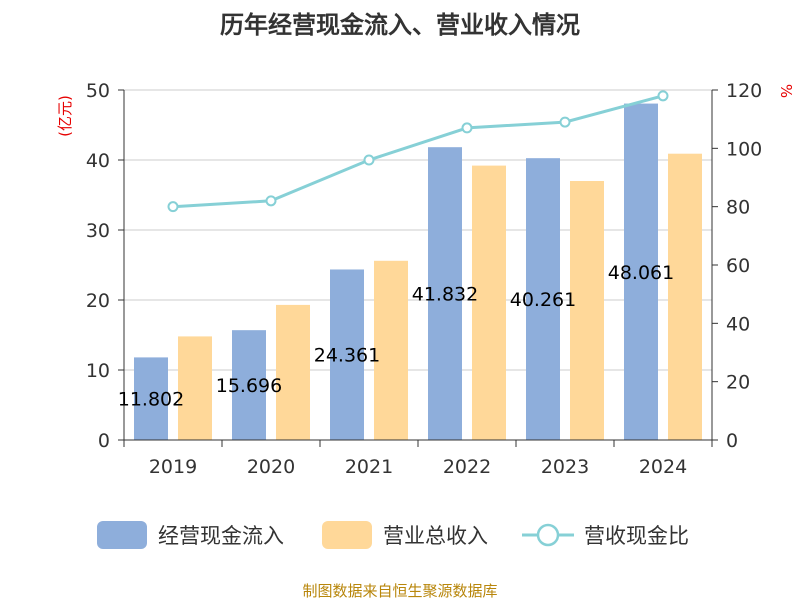  What do you see at coordinates (347, 535) in the screenshot?
I see `legend-swatch-revenue` at bounding box center [347, 535].